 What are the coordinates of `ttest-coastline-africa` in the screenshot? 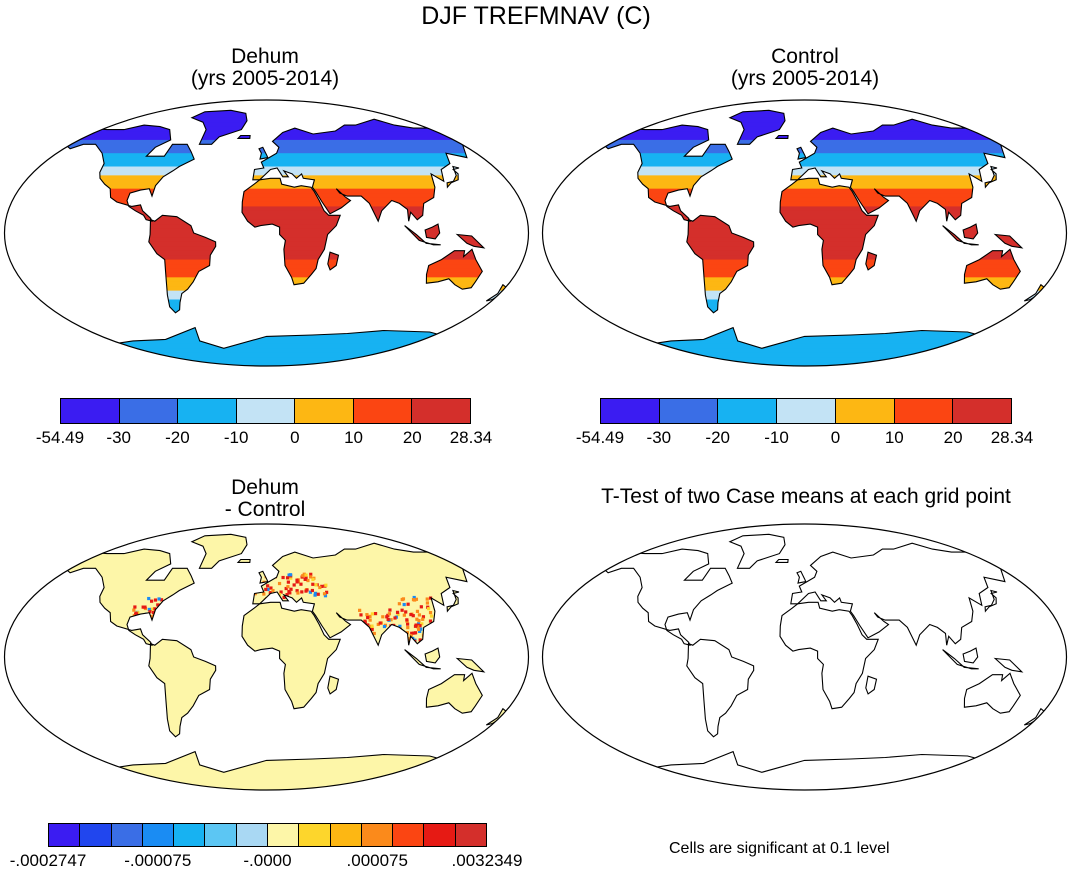 It's located at (829, 655).